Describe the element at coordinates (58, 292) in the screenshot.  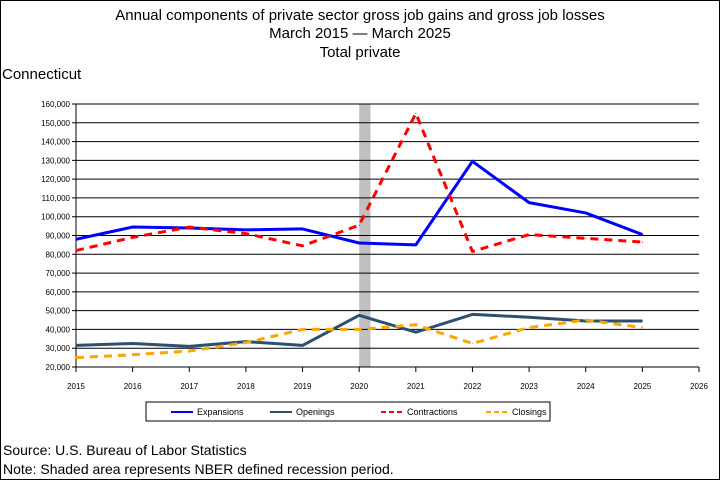
I see `y-tick-label: 60,000` at that location.